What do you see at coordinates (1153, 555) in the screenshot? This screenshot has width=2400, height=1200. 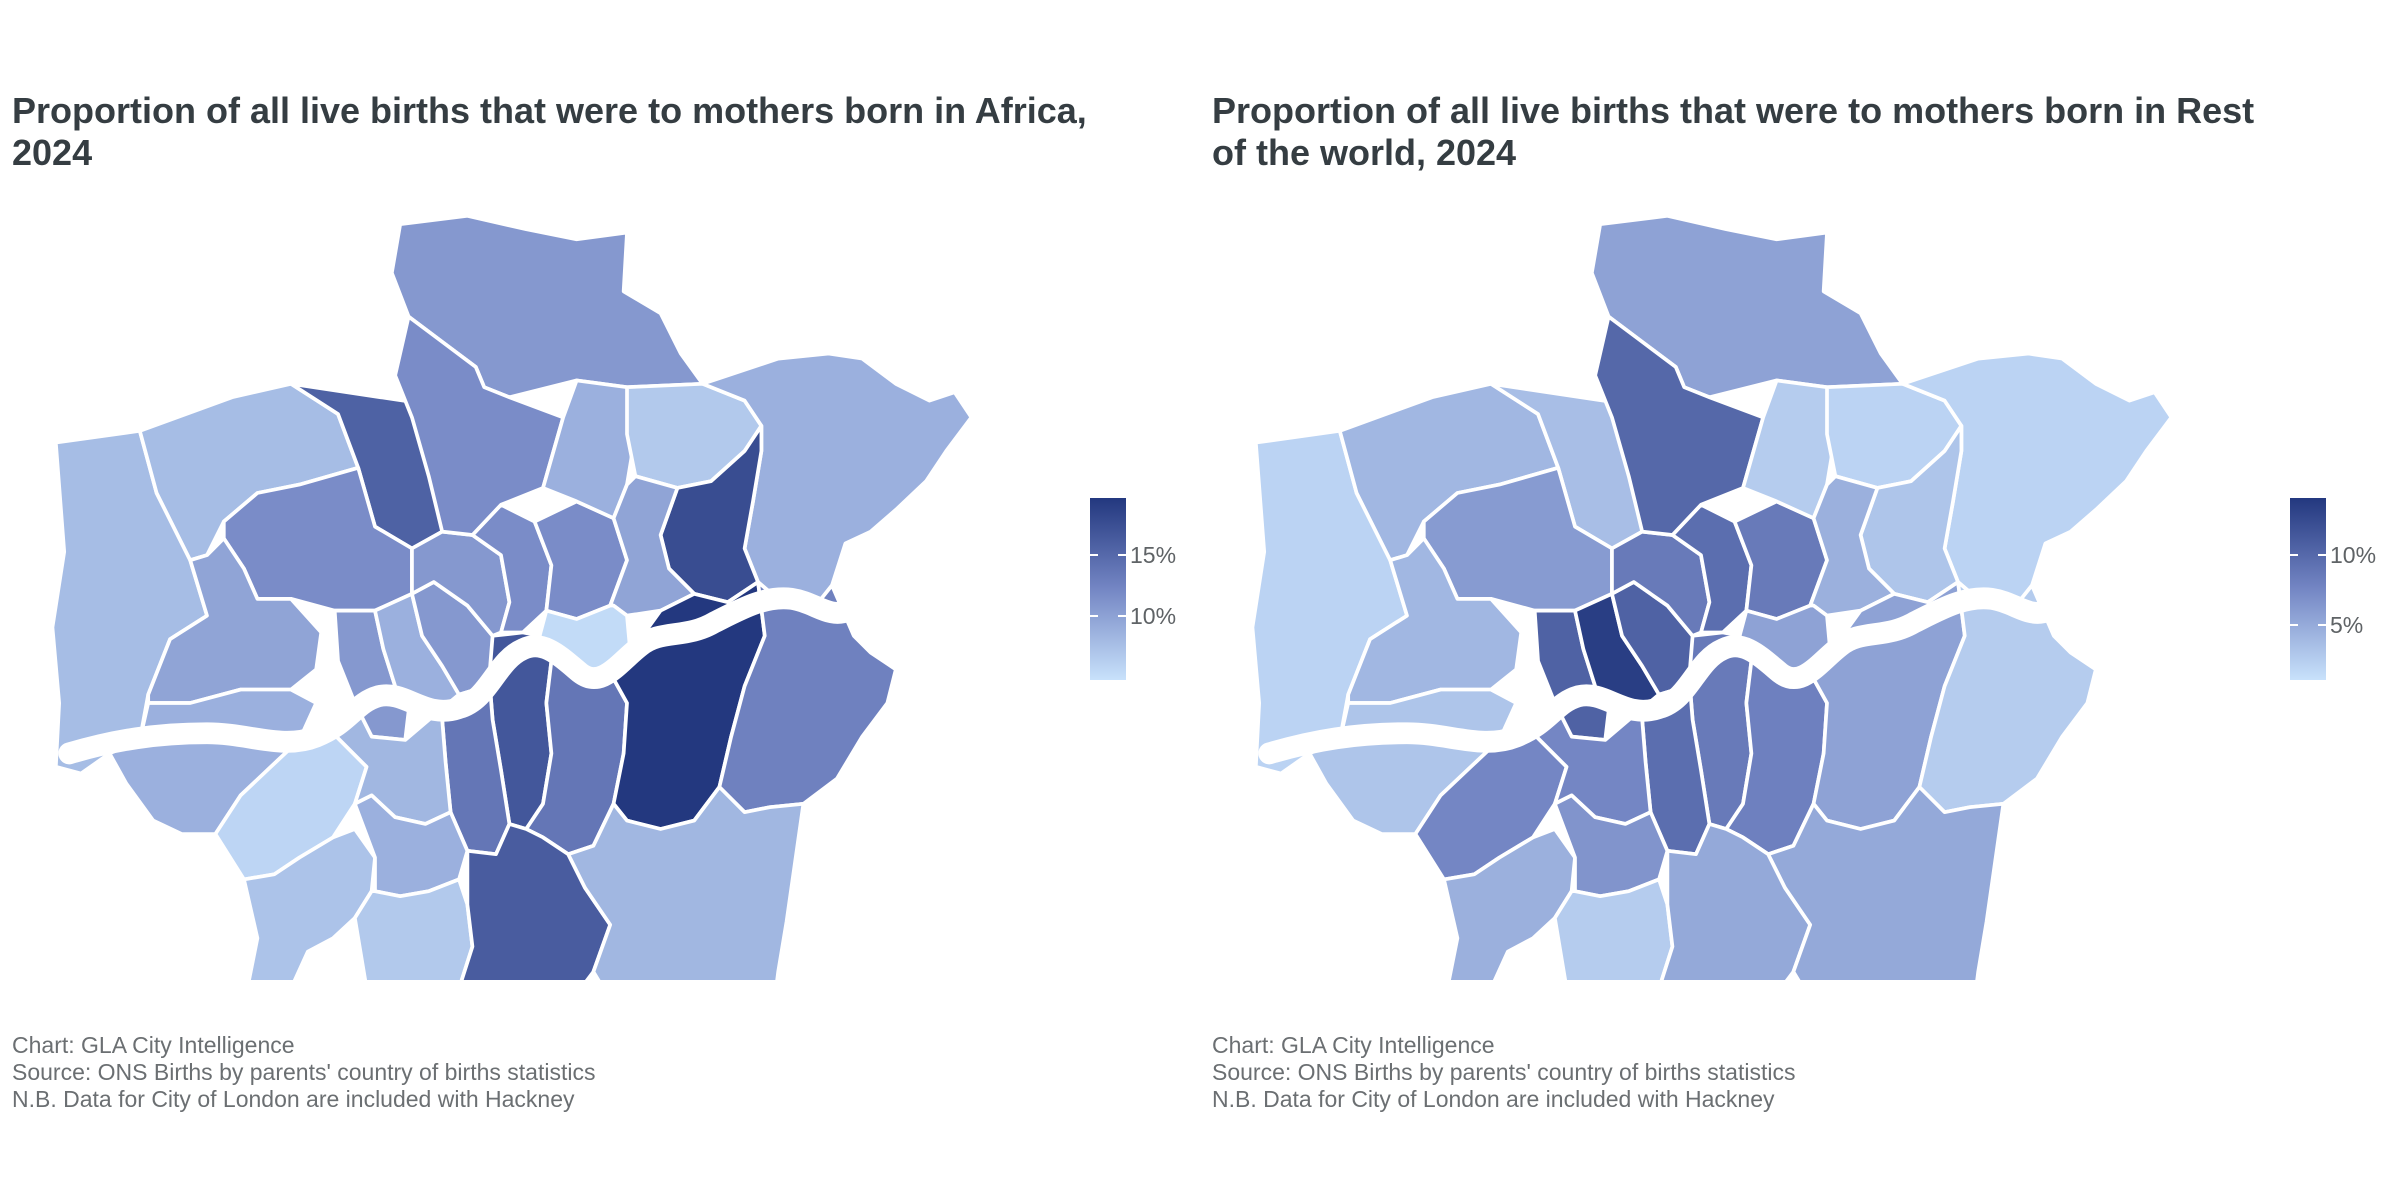 I see `legend-label: 15%` at bounding box center [1153, 555].